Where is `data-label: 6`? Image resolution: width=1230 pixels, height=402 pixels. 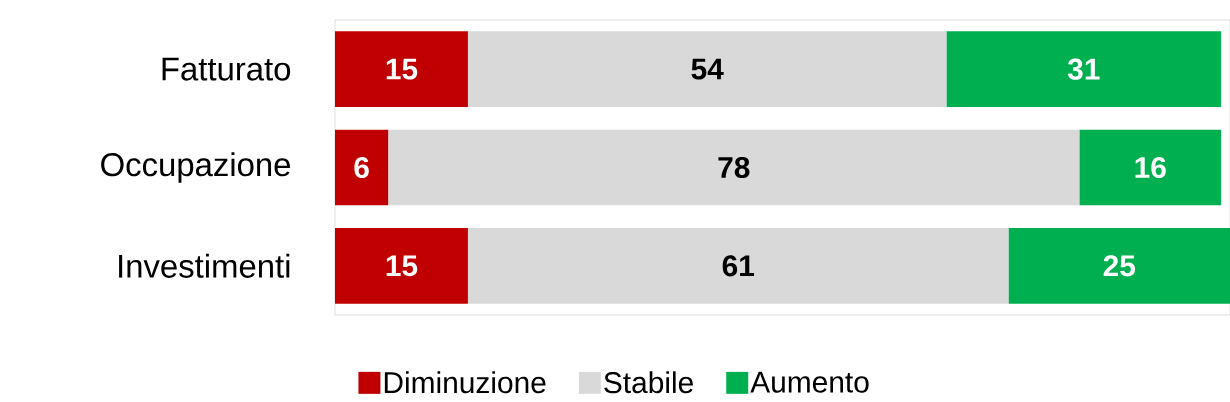
data-label: 6 is located at coordinates (361, 167).